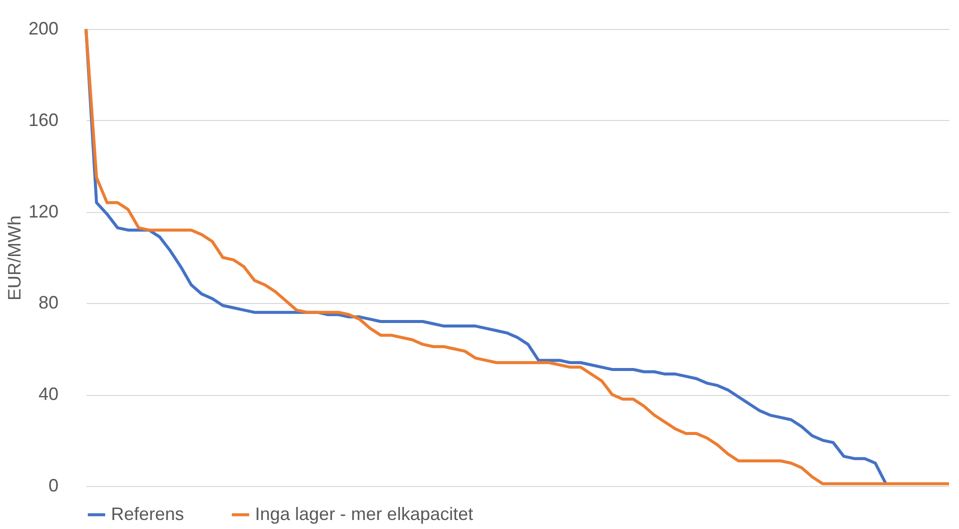 This screenshot has height=529, width=959. Describe the element at coordinates (48, 394) in the screenshot. I see `y-tick-label: 40` at that location.